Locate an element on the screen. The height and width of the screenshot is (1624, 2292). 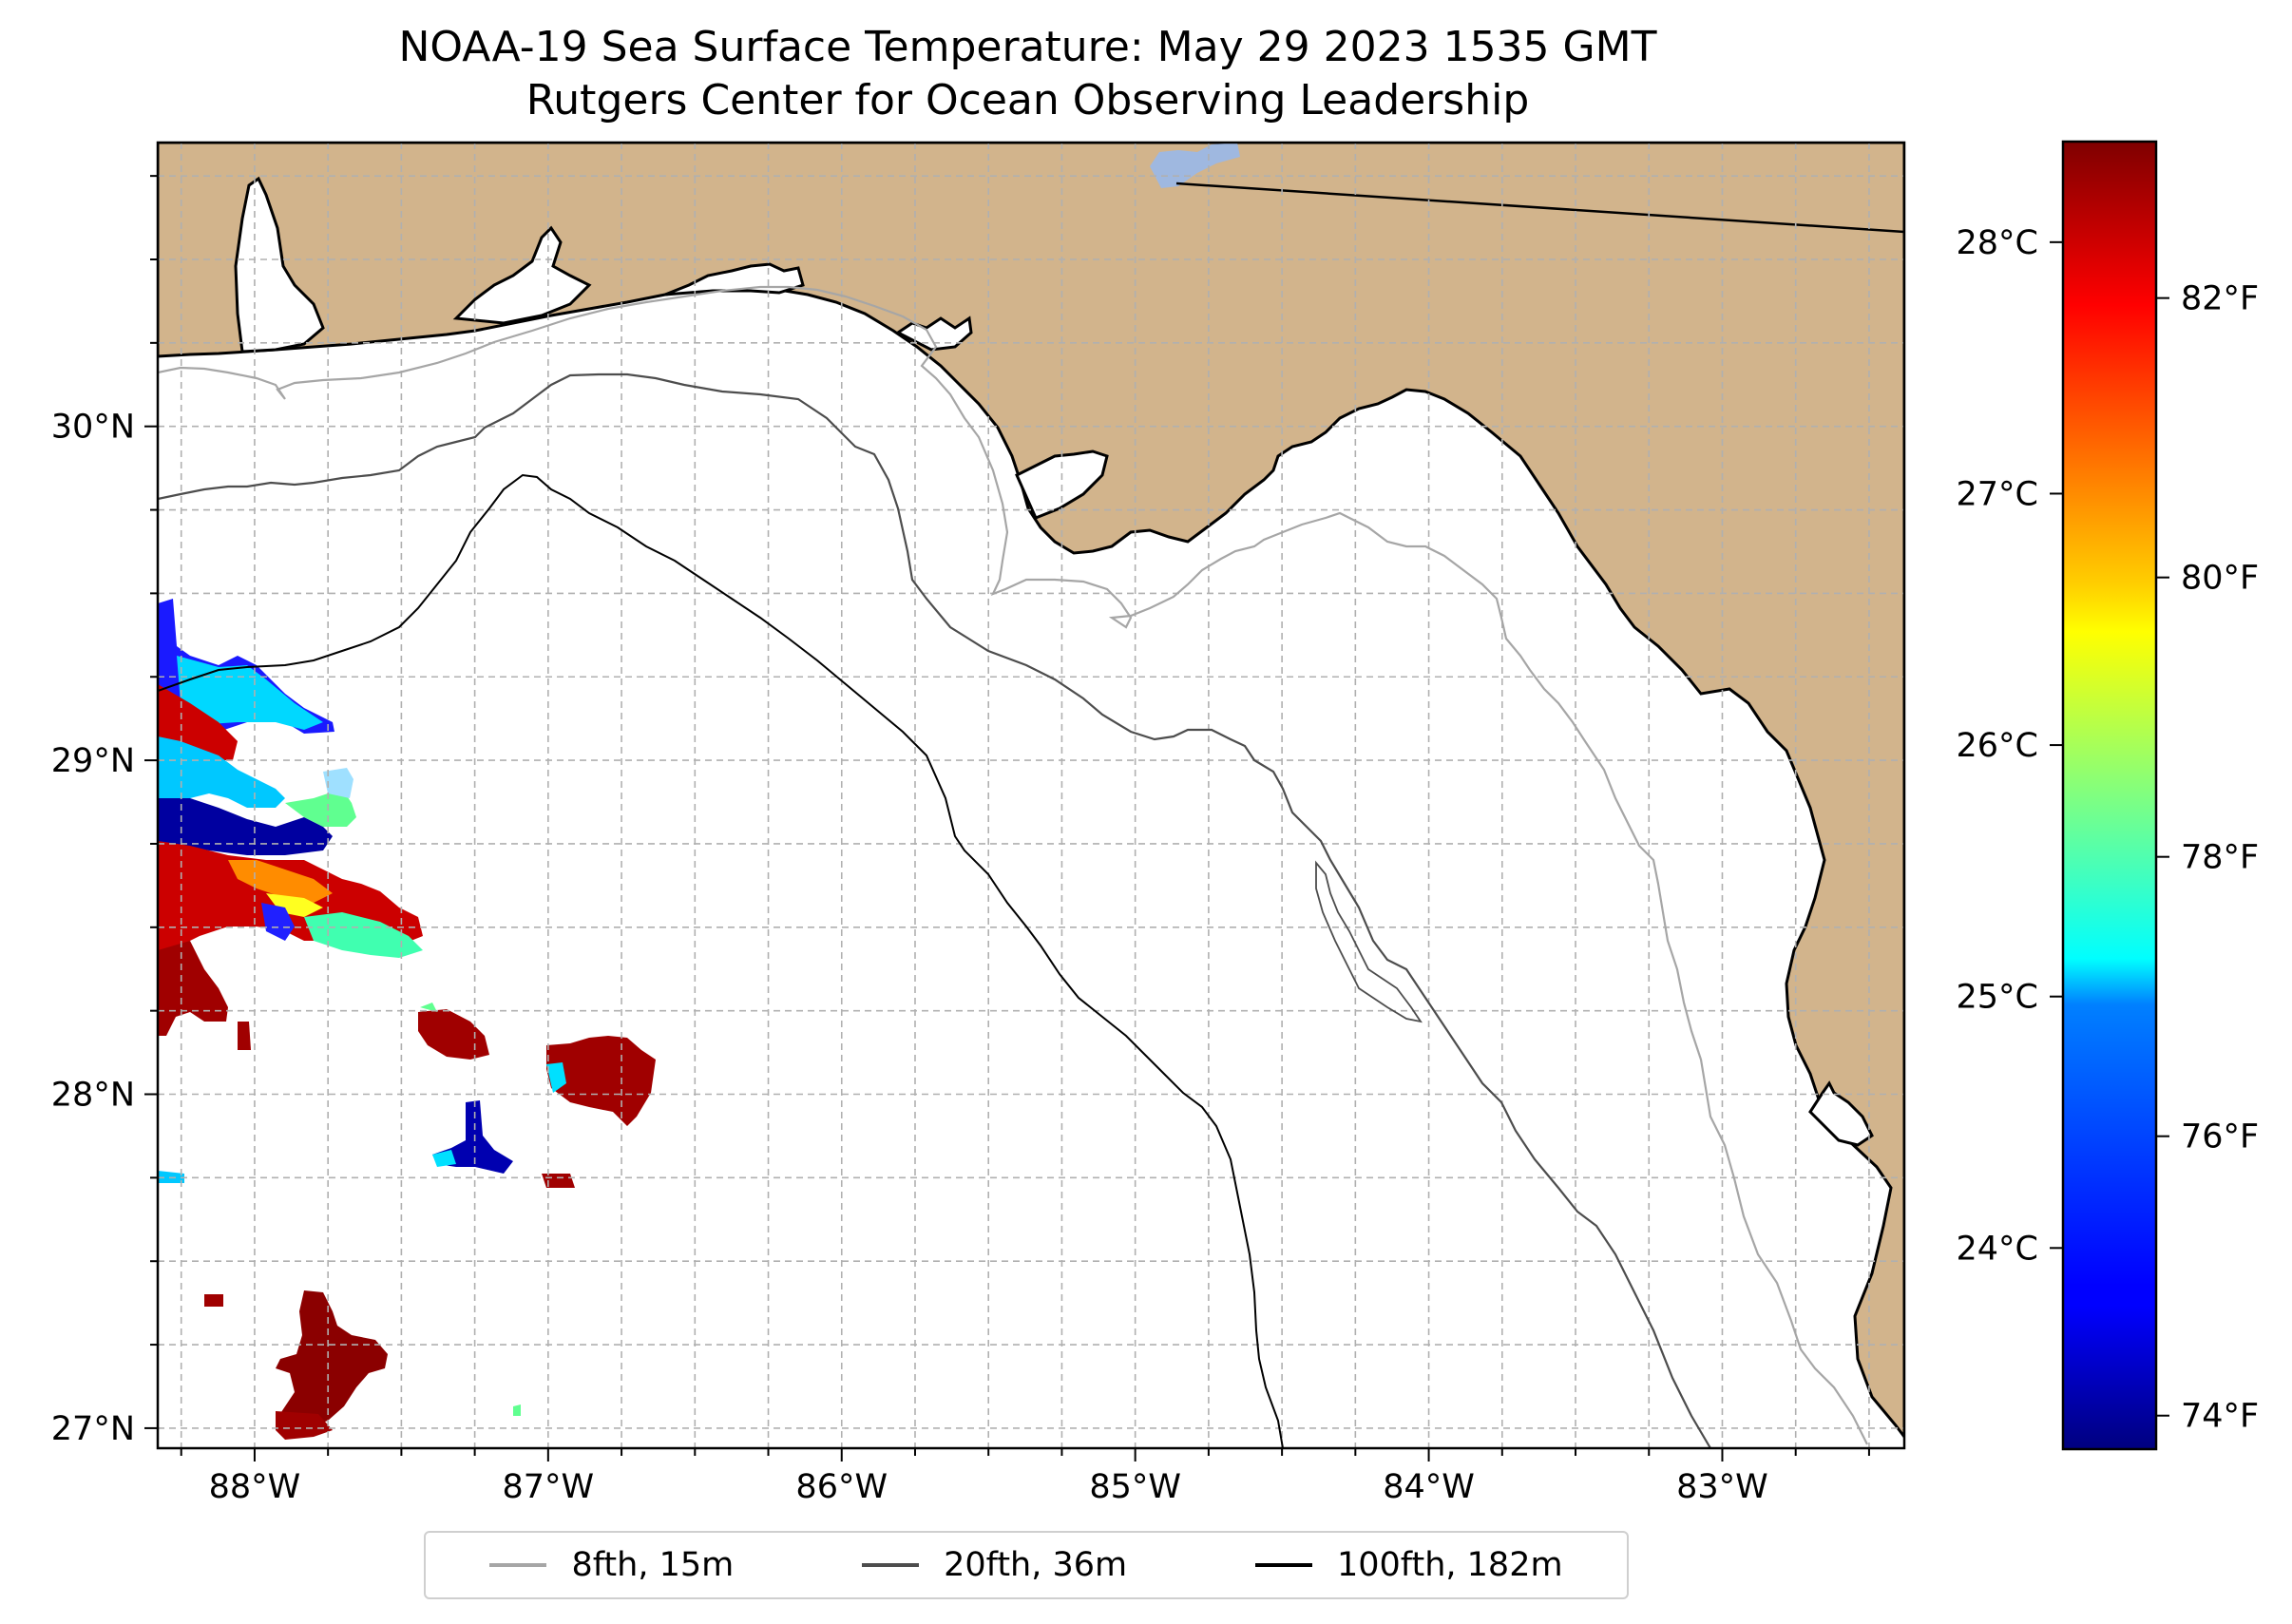
fahrenheit-tick-label: 82°F is located at coordinates (2220, 299).